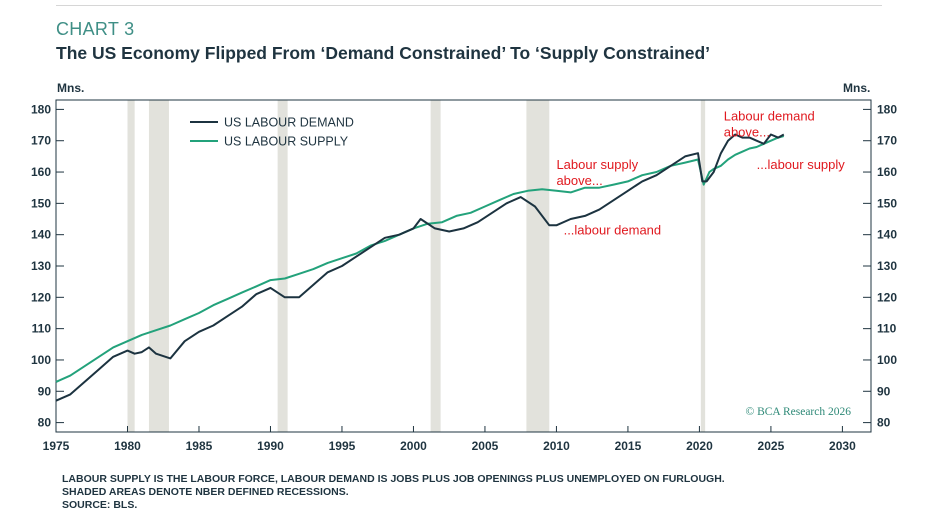 This screenshot has width=932, height=523. I want to click on x-tick-label: 2025, so click(771, 446).